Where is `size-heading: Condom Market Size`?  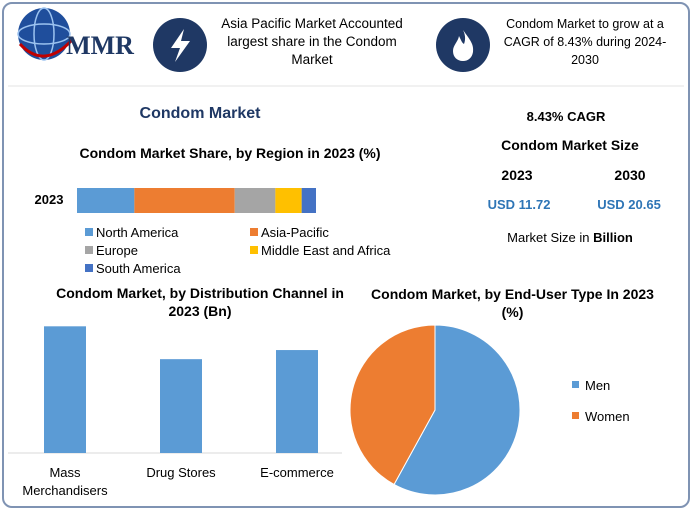
size-heading: Condom Market Size is located at coordinates (570, 145).